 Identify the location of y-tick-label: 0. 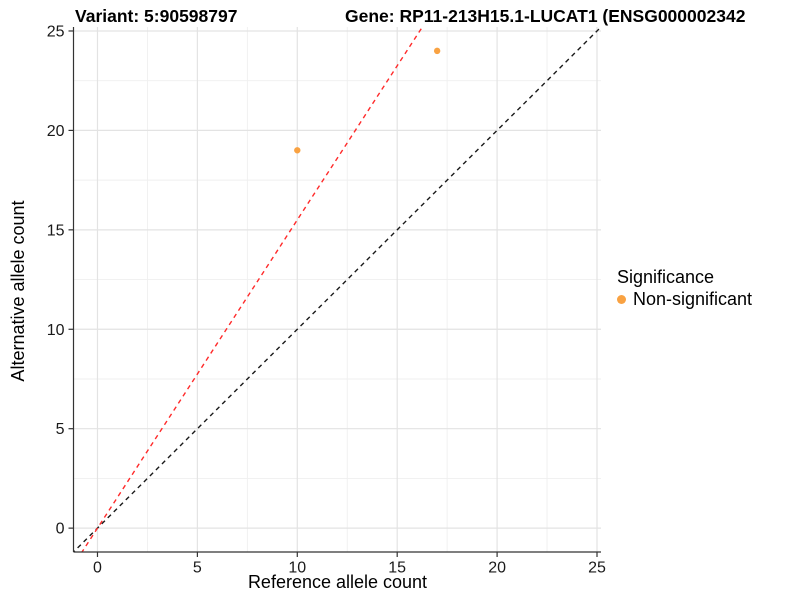
(60, 529).